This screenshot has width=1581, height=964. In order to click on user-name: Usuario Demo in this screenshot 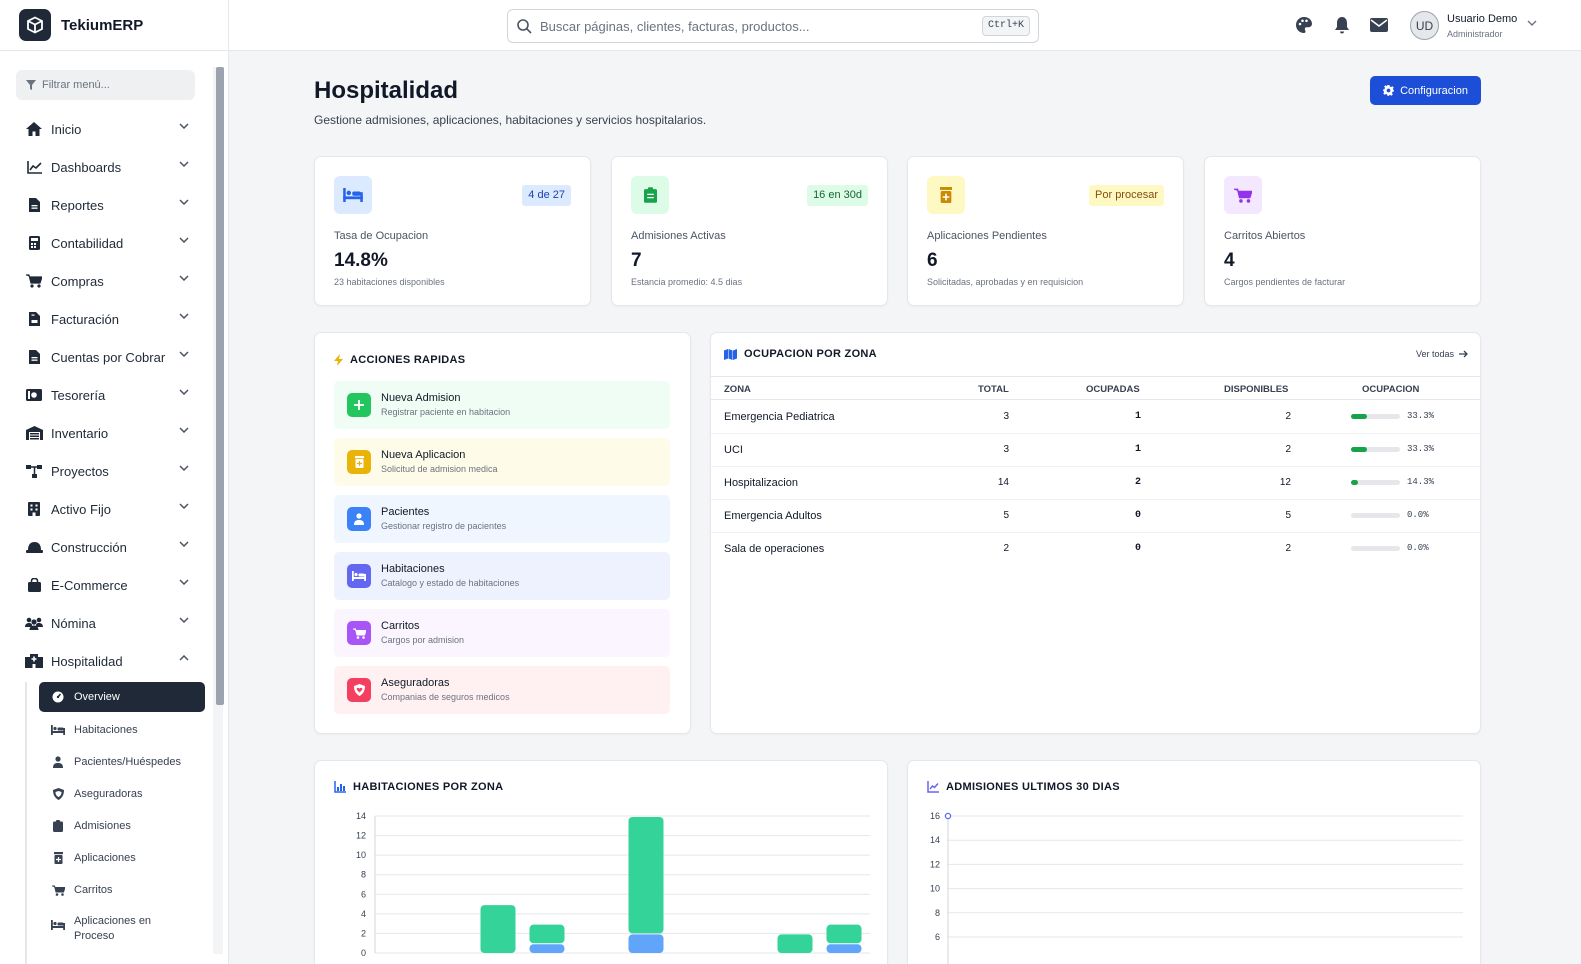, I will do `click(1482, 19)`.